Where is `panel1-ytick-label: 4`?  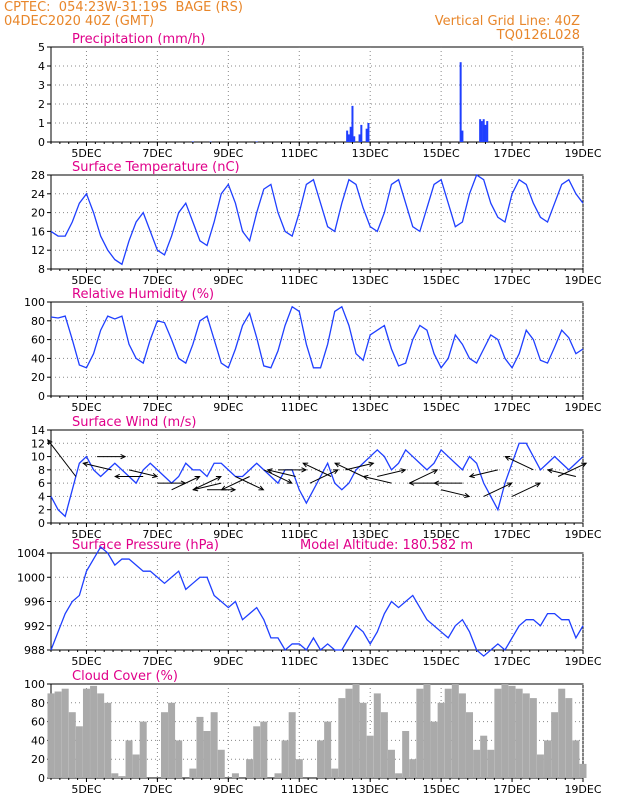
panel1-ytick-label: 4 is located at coordinates (41, 66).